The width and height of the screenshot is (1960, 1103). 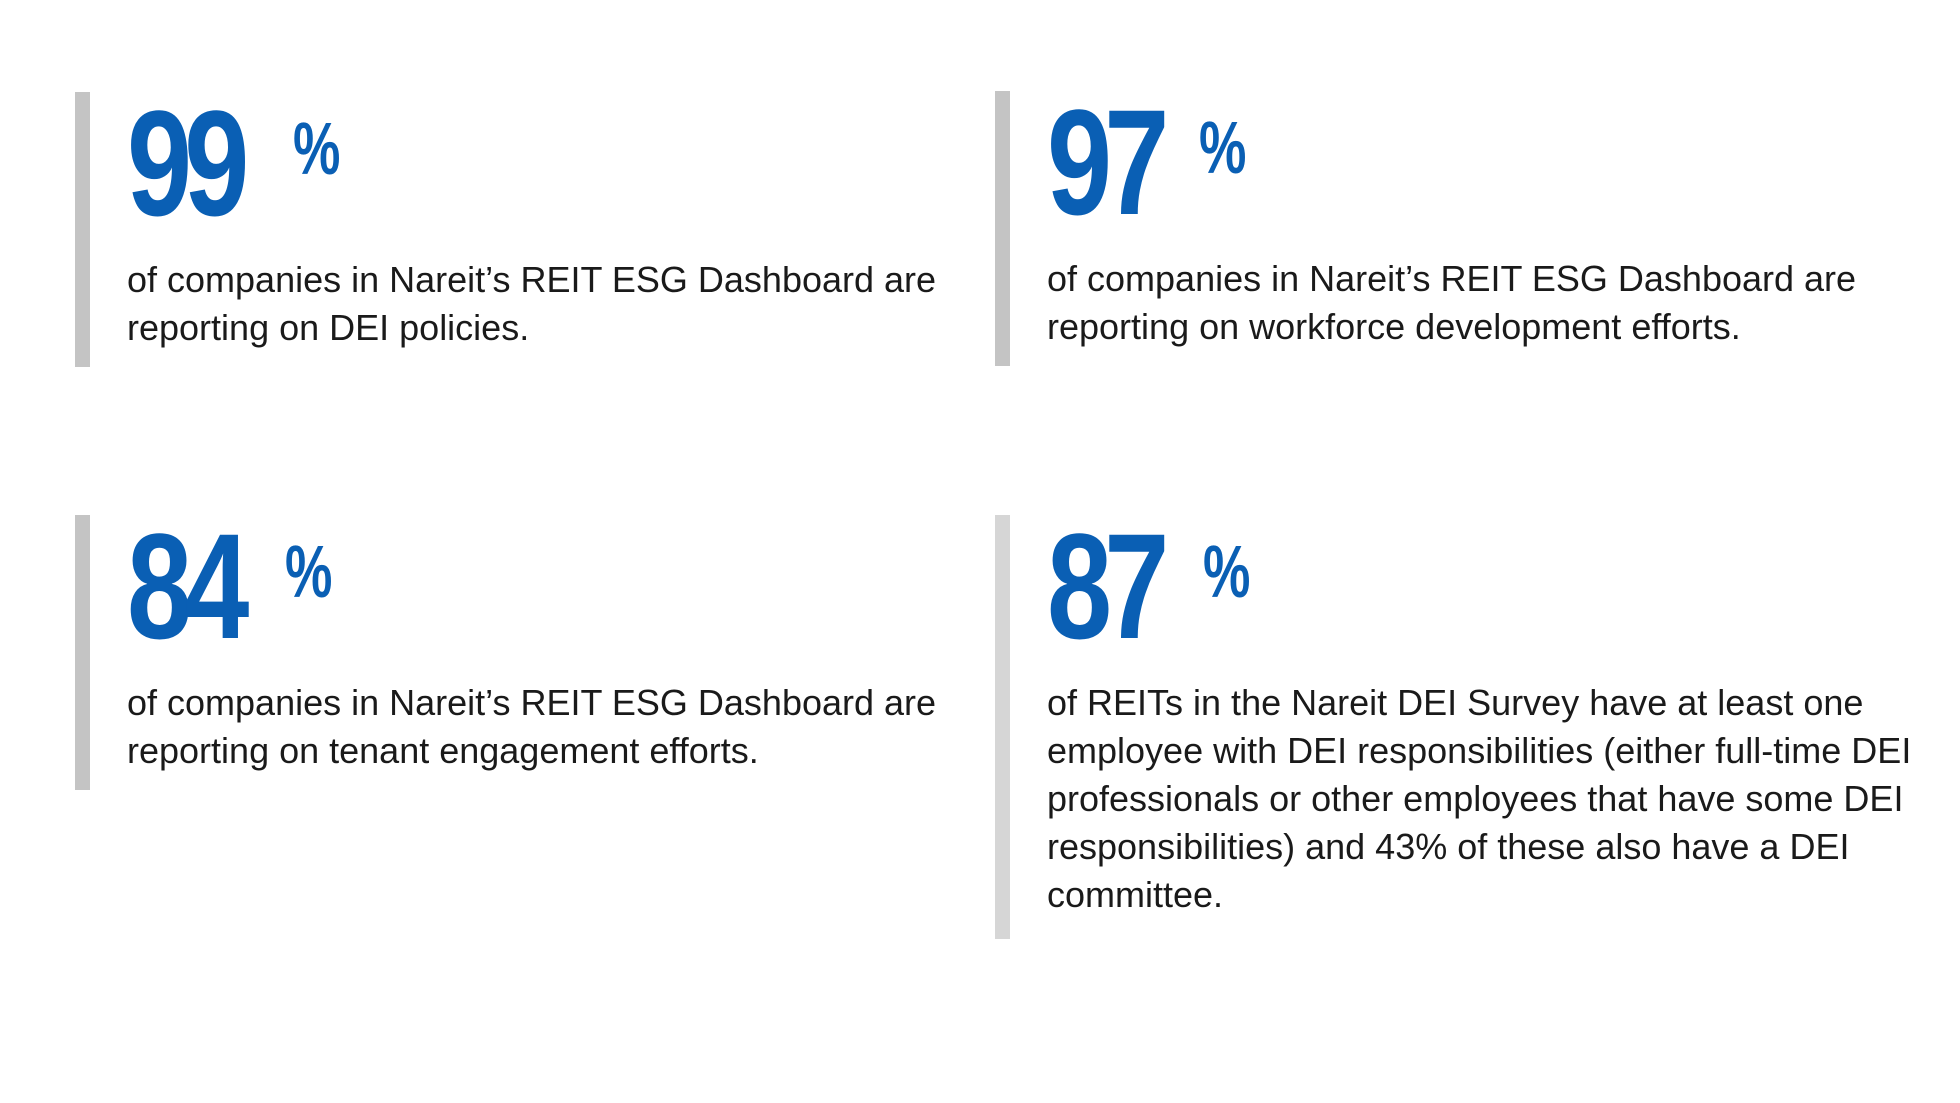 I want to click on stat-number: 97, so click(x=1108, y=162).